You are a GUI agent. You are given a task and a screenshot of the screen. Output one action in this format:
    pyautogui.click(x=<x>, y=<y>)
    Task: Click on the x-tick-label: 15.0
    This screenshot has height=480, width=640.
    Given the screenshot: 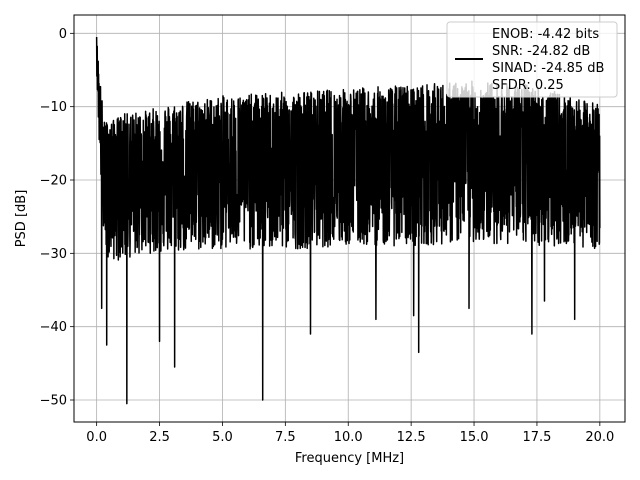 What is the action you would take?
    pyautogui.click(x=474, y=437)
    